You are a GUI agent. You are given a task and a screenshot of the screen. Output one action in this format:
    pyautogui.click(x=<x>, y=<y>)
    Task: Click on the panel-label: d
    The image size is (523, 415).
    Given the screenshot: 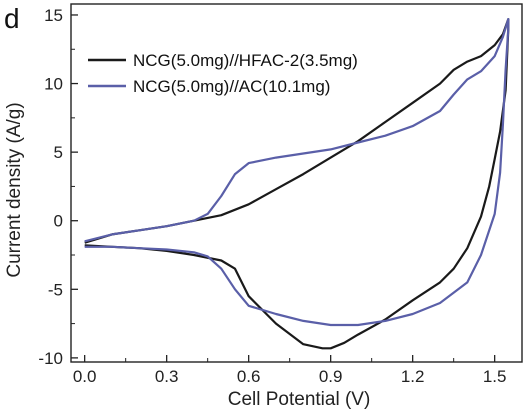 What is the action you would take?
    pyautogui.click(x=12, y=18)
    